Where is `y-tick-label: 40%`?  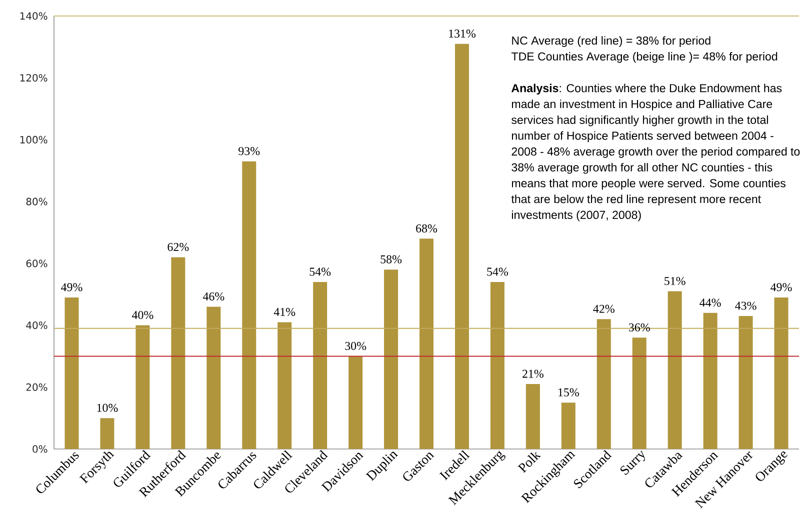 y-tick-label: 40% is located at coordinates (37, 326).